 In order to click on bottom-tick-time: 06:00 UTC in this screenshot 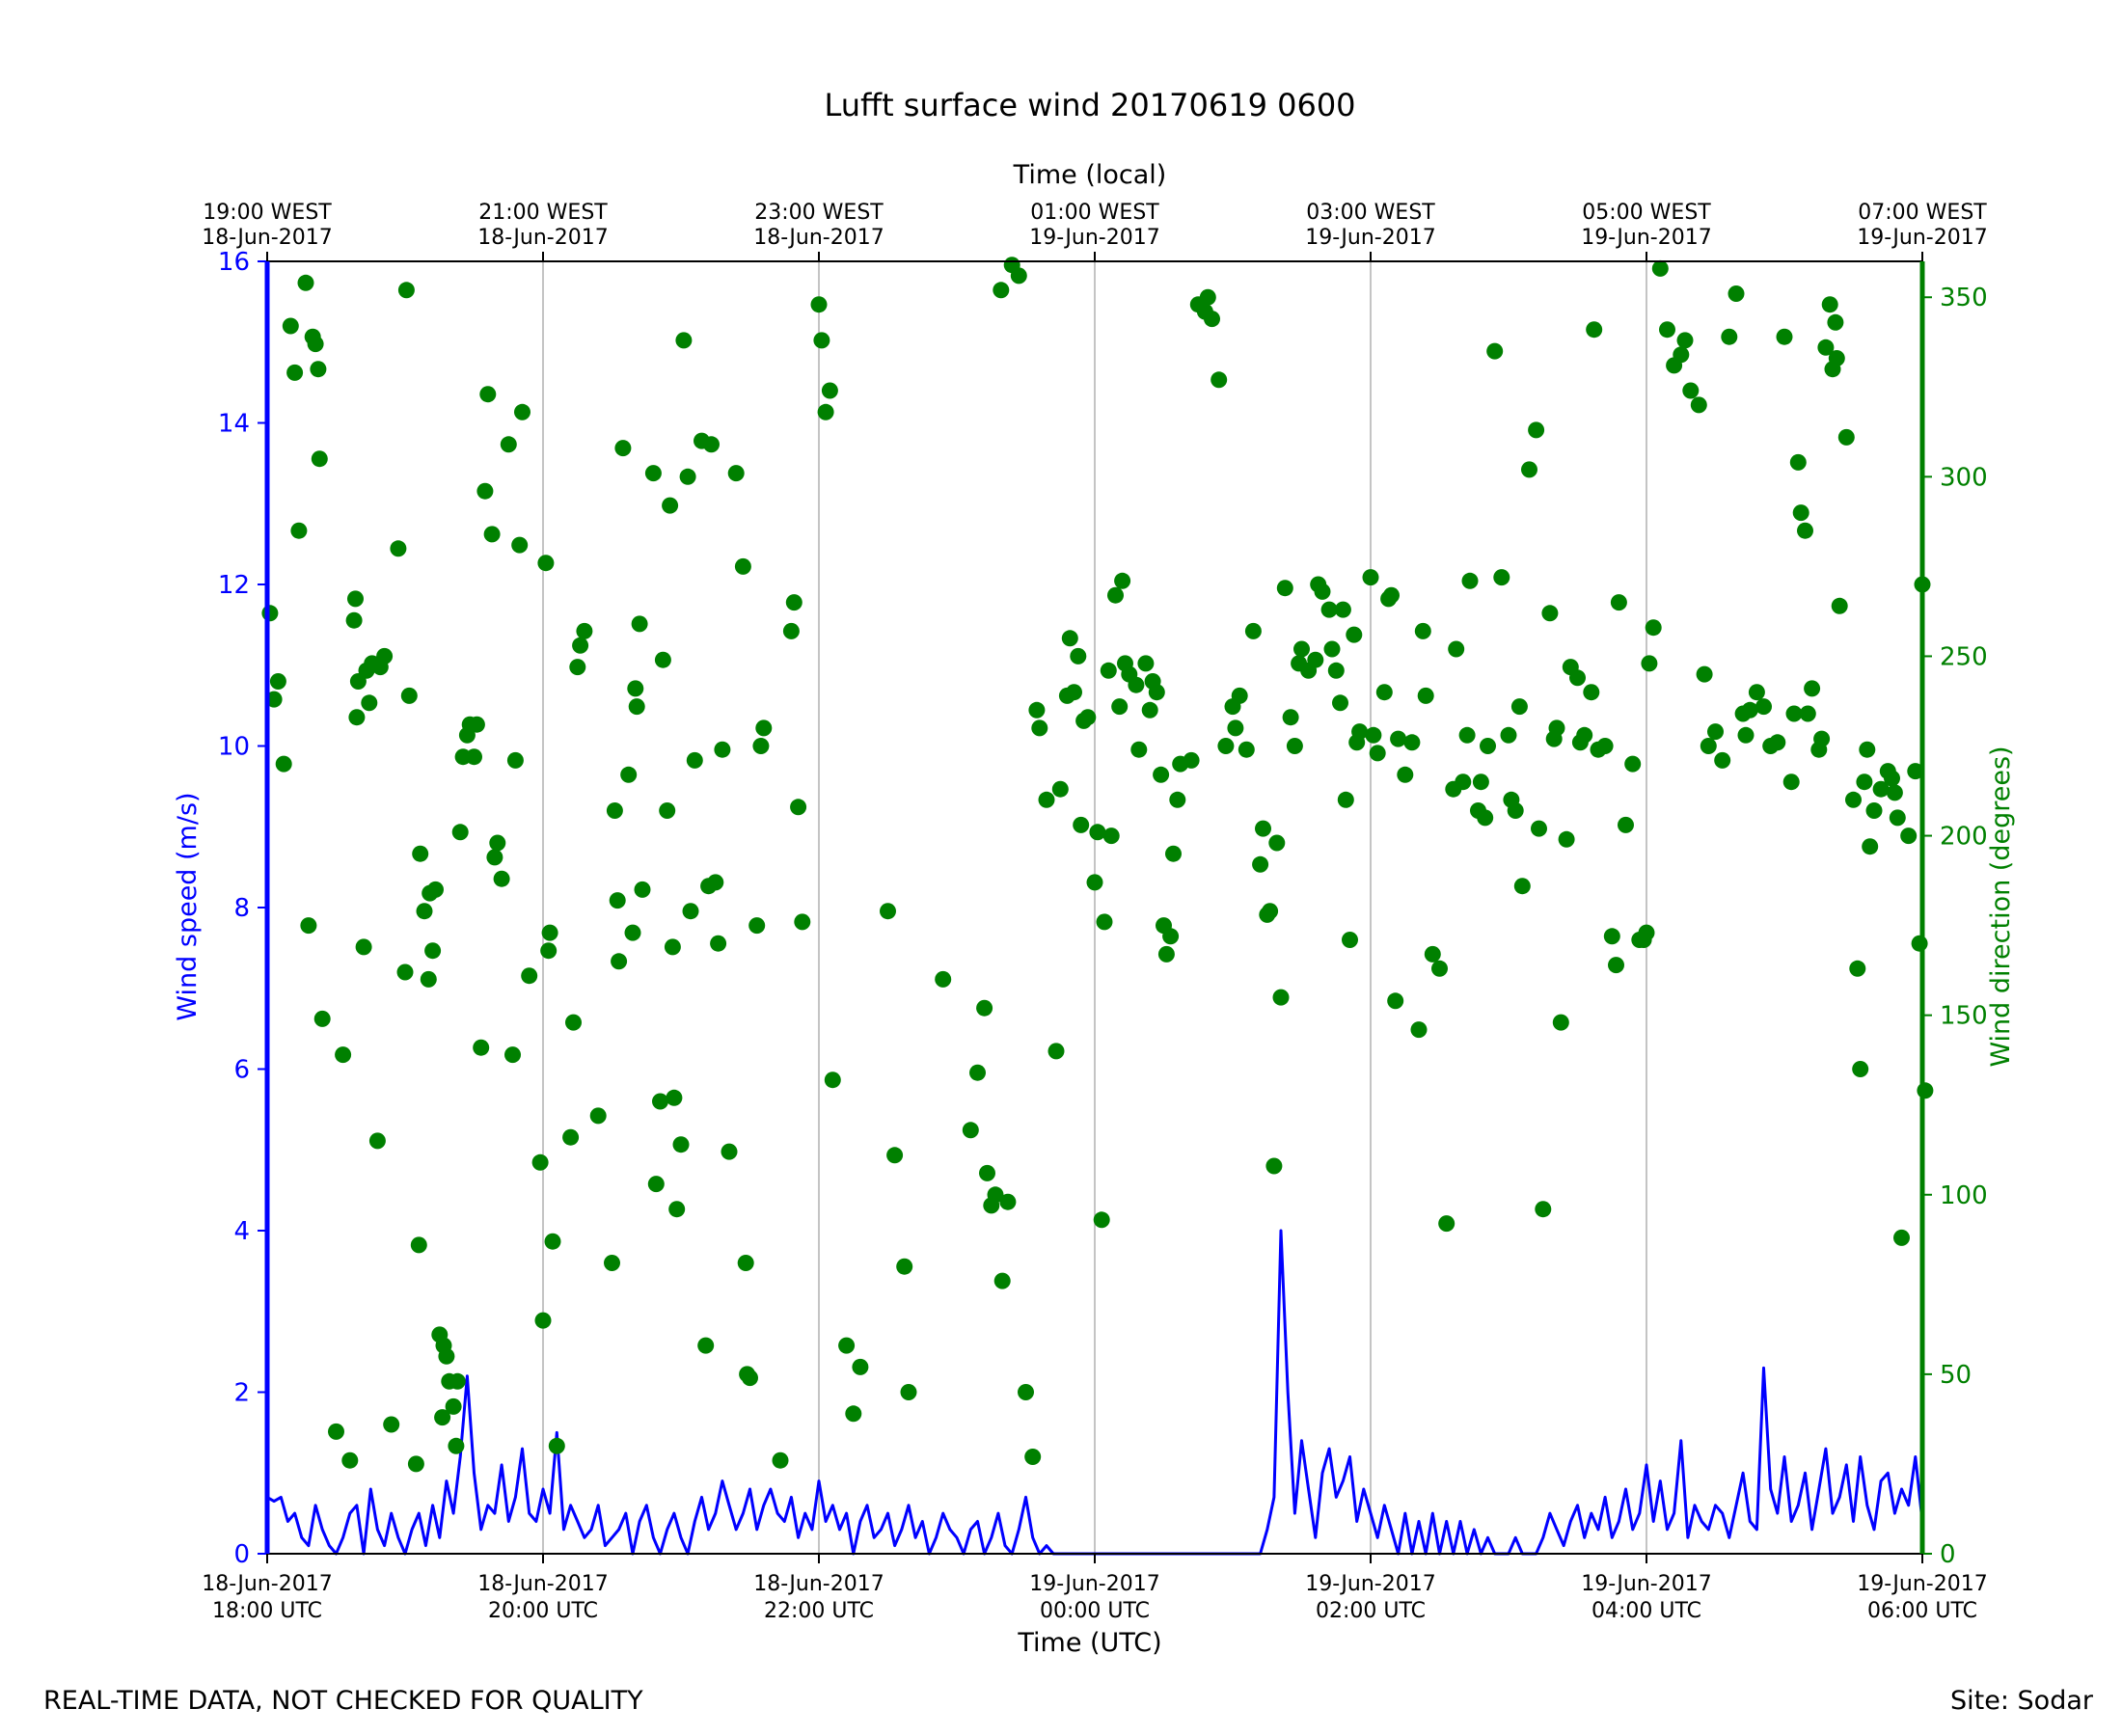, I will do `click(1922, 1611)`.